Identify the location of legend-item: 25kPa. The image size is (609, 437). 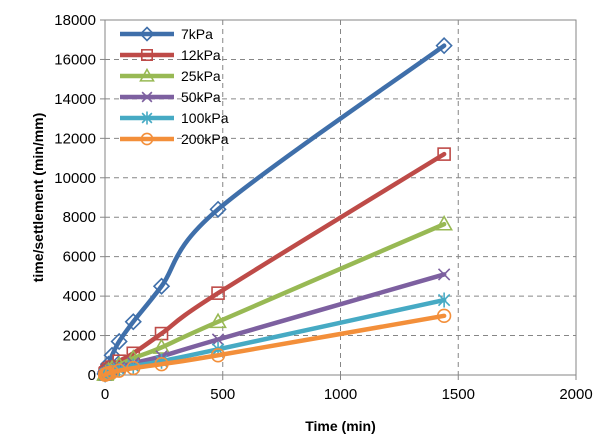
(170, 75).